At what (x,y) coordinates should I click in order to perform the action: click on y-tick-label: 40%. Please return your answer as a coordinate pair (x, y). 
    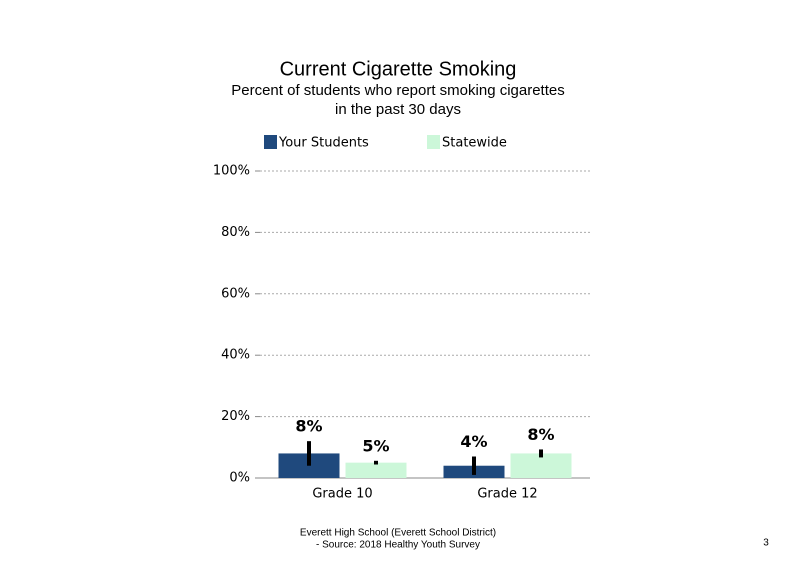
    Looking at the image, I should click on (235, 355).